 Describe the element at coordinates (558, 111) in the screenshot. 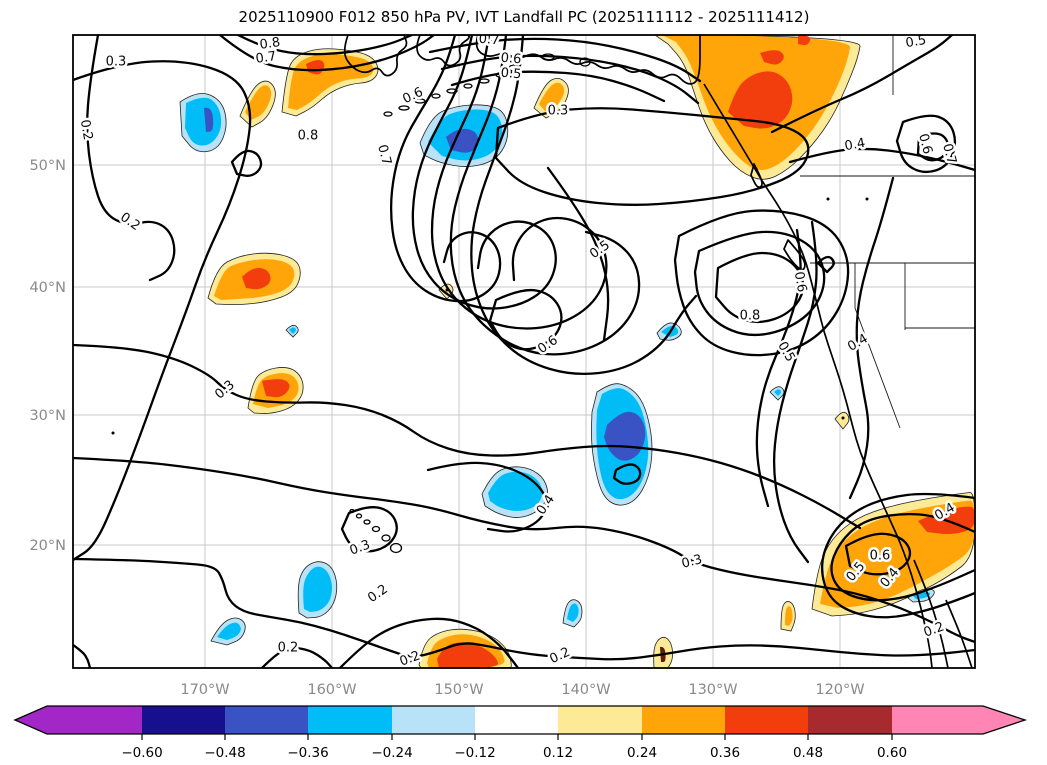

I see `contour-label: 0.3` at that location.